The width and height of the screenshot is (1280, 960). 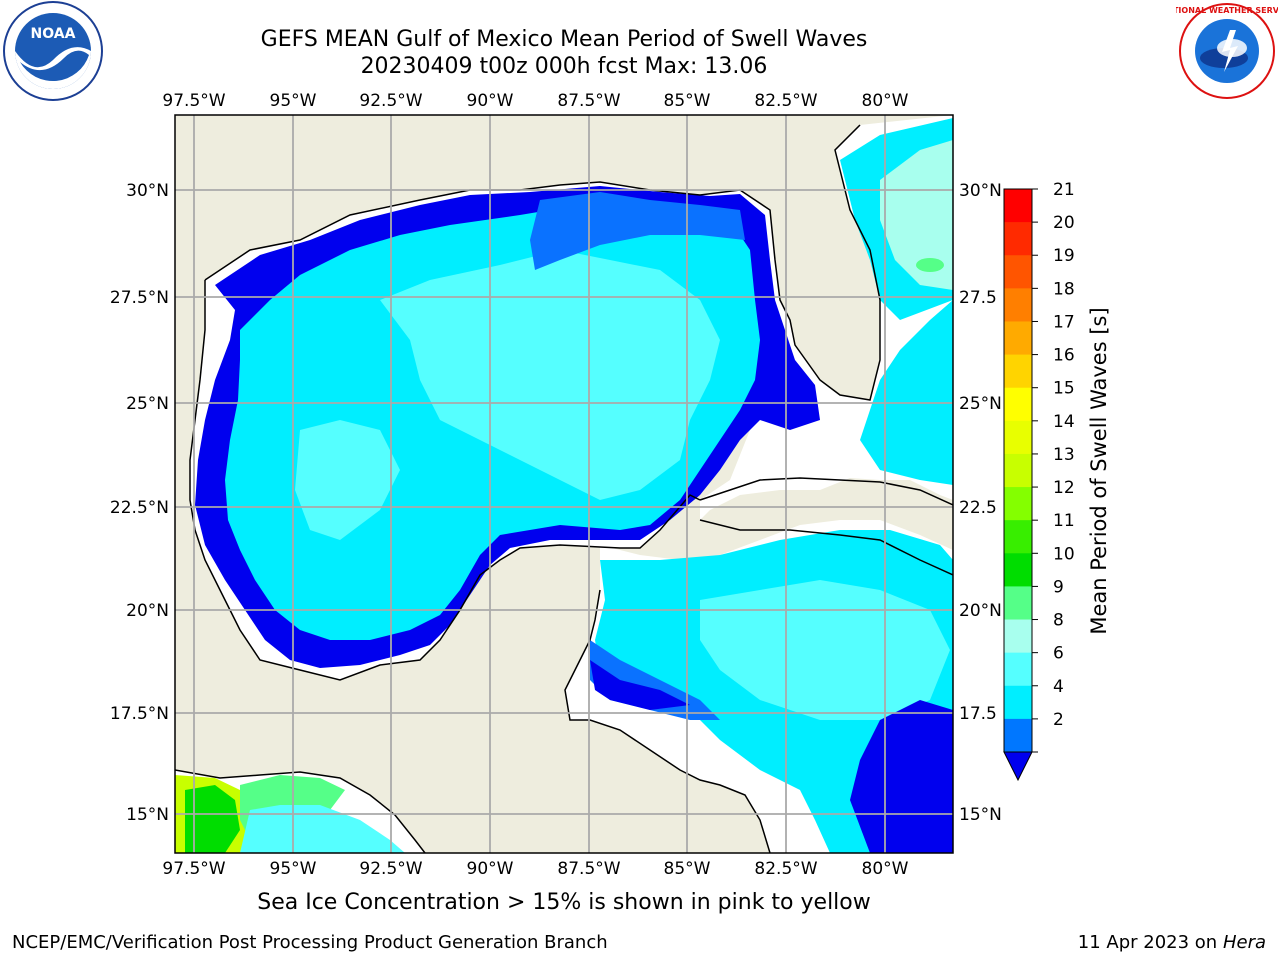 What do you see at coordinates (1064, 289) in the screenshot?
I see `colorbar-tick-label: 18` at bounding box center [1064, 289].